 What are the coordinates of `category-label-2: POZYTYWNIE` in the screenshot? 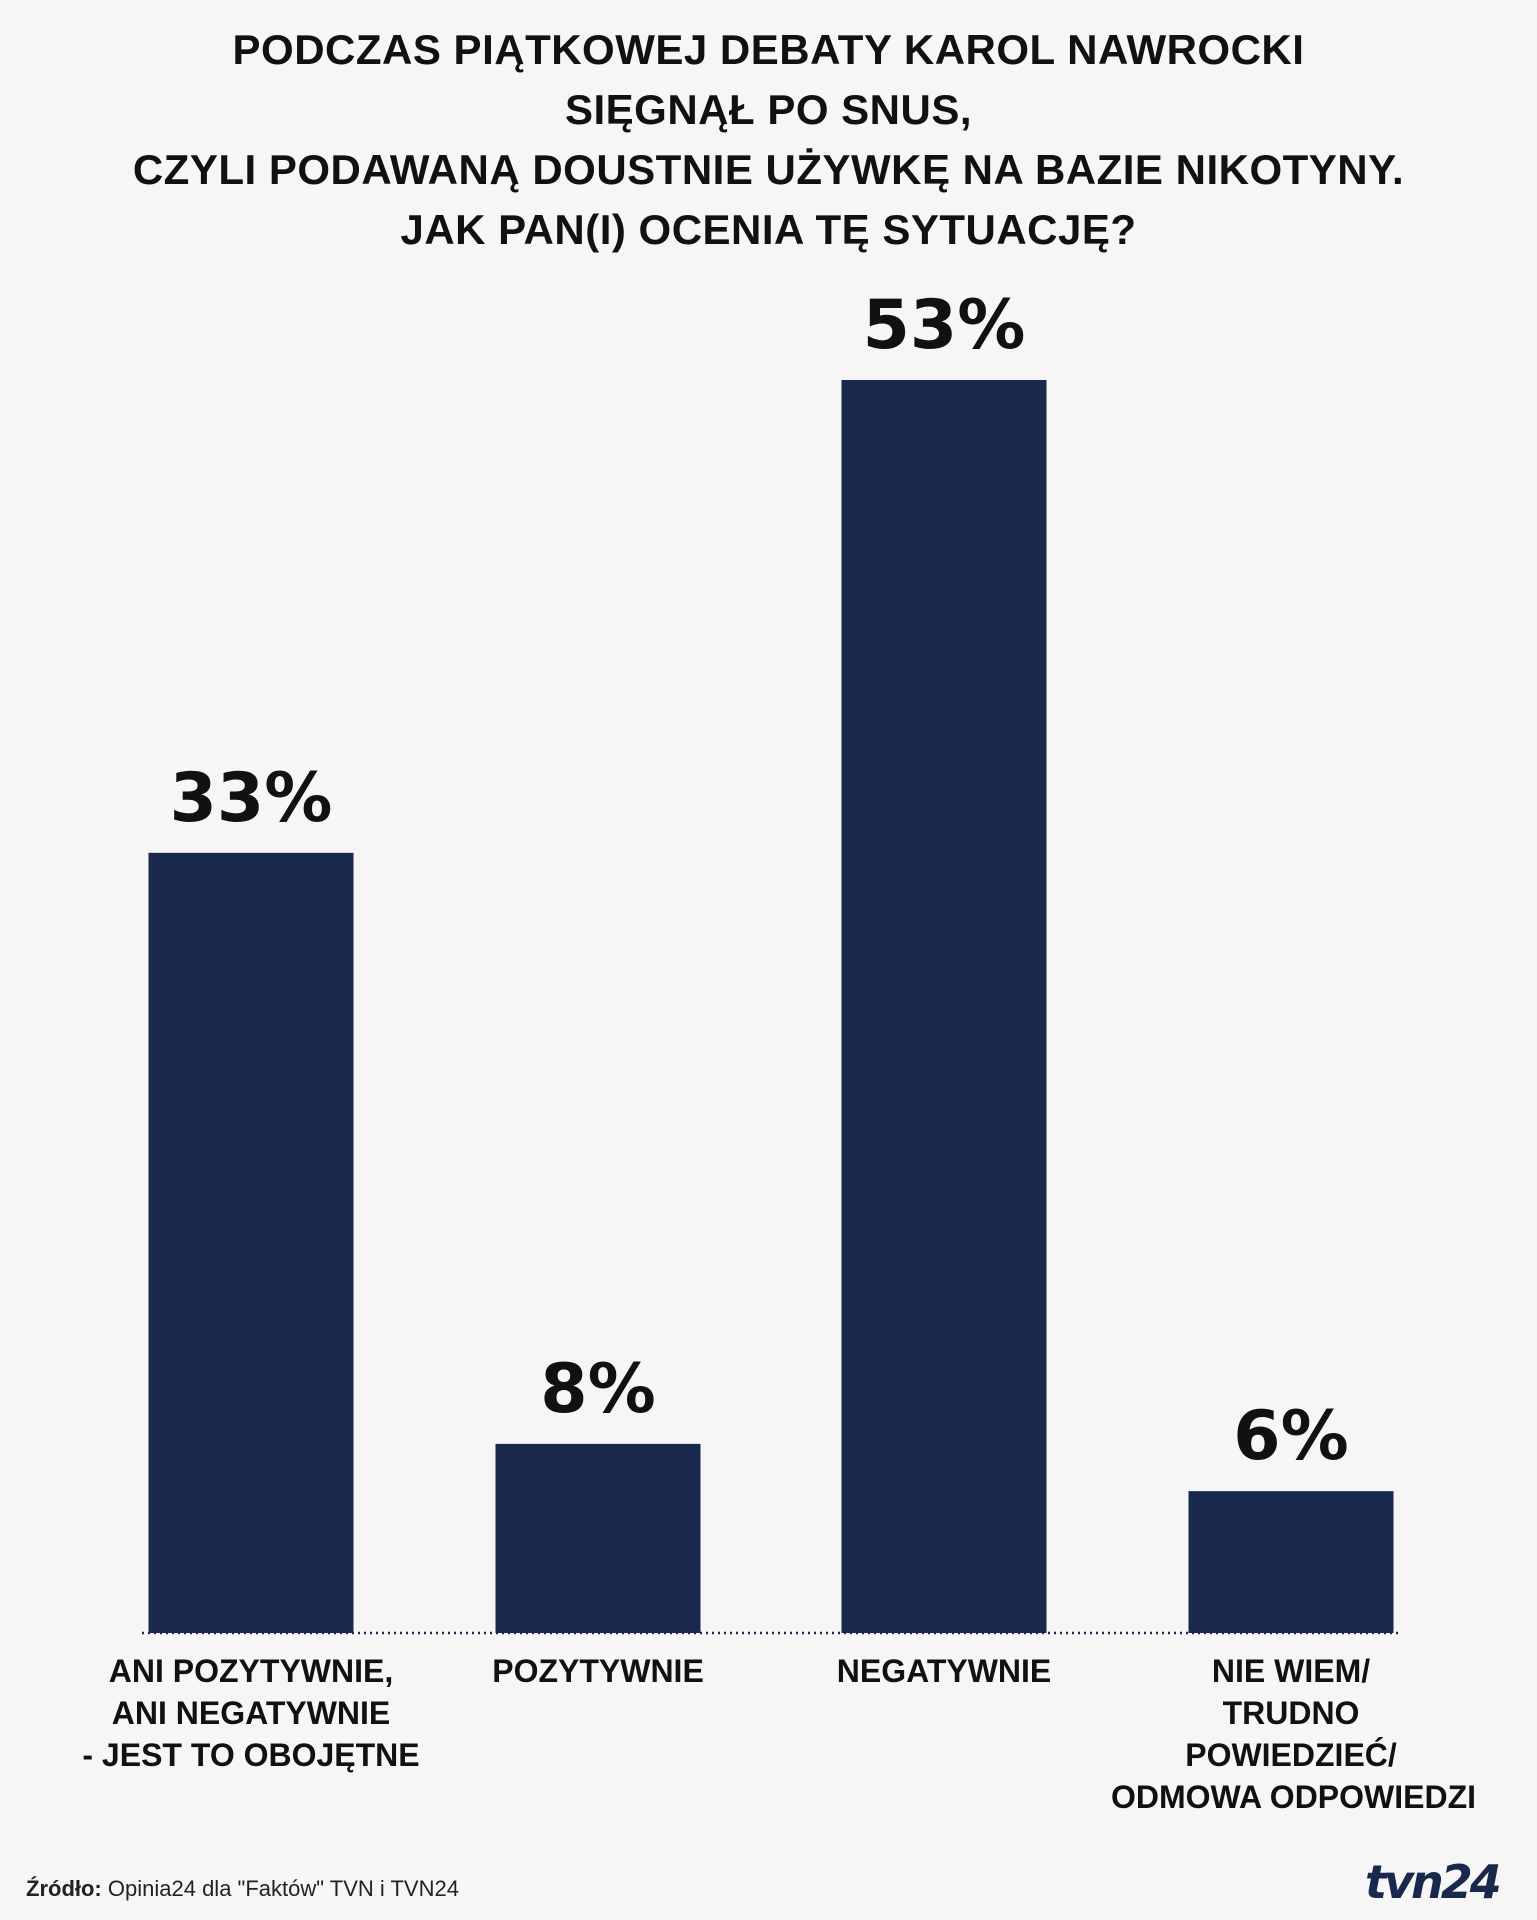 It's located at (598, 1671).